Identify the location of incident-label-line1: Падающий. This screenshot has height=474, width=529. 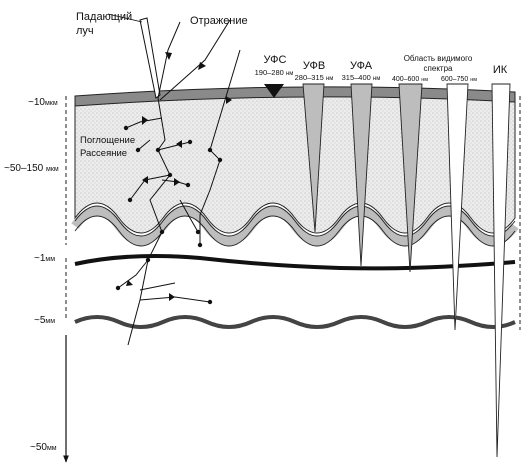
(104, 17).